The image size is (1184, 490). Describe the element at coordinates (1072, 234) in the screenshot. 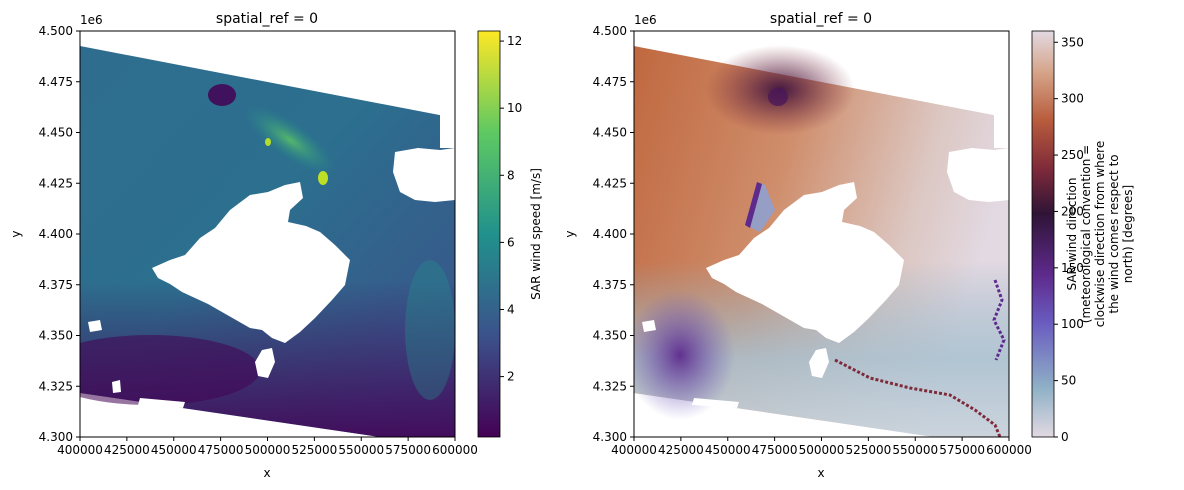

I see `colorbar-label-line: SAR wind direction` at that location.